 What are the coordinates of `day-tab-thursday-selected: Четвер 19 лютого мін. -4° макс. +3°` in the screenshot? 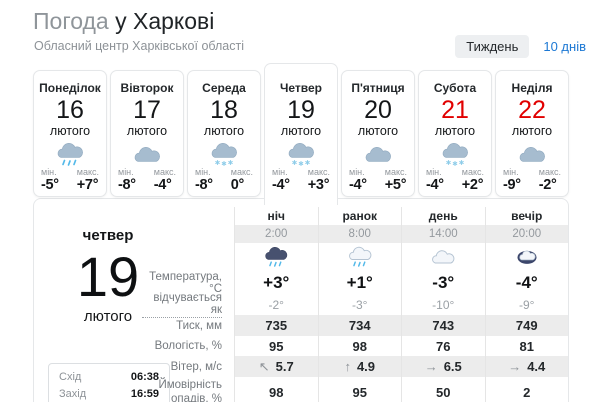 It's located at (301, 134).